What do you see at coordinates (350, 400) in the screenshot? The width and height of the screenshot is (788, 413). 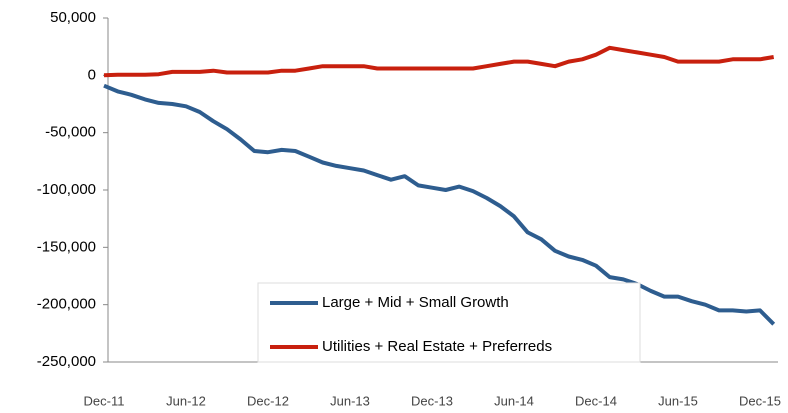 I see `x-tick-label: Jun-13` at bounding box center [350, 400].